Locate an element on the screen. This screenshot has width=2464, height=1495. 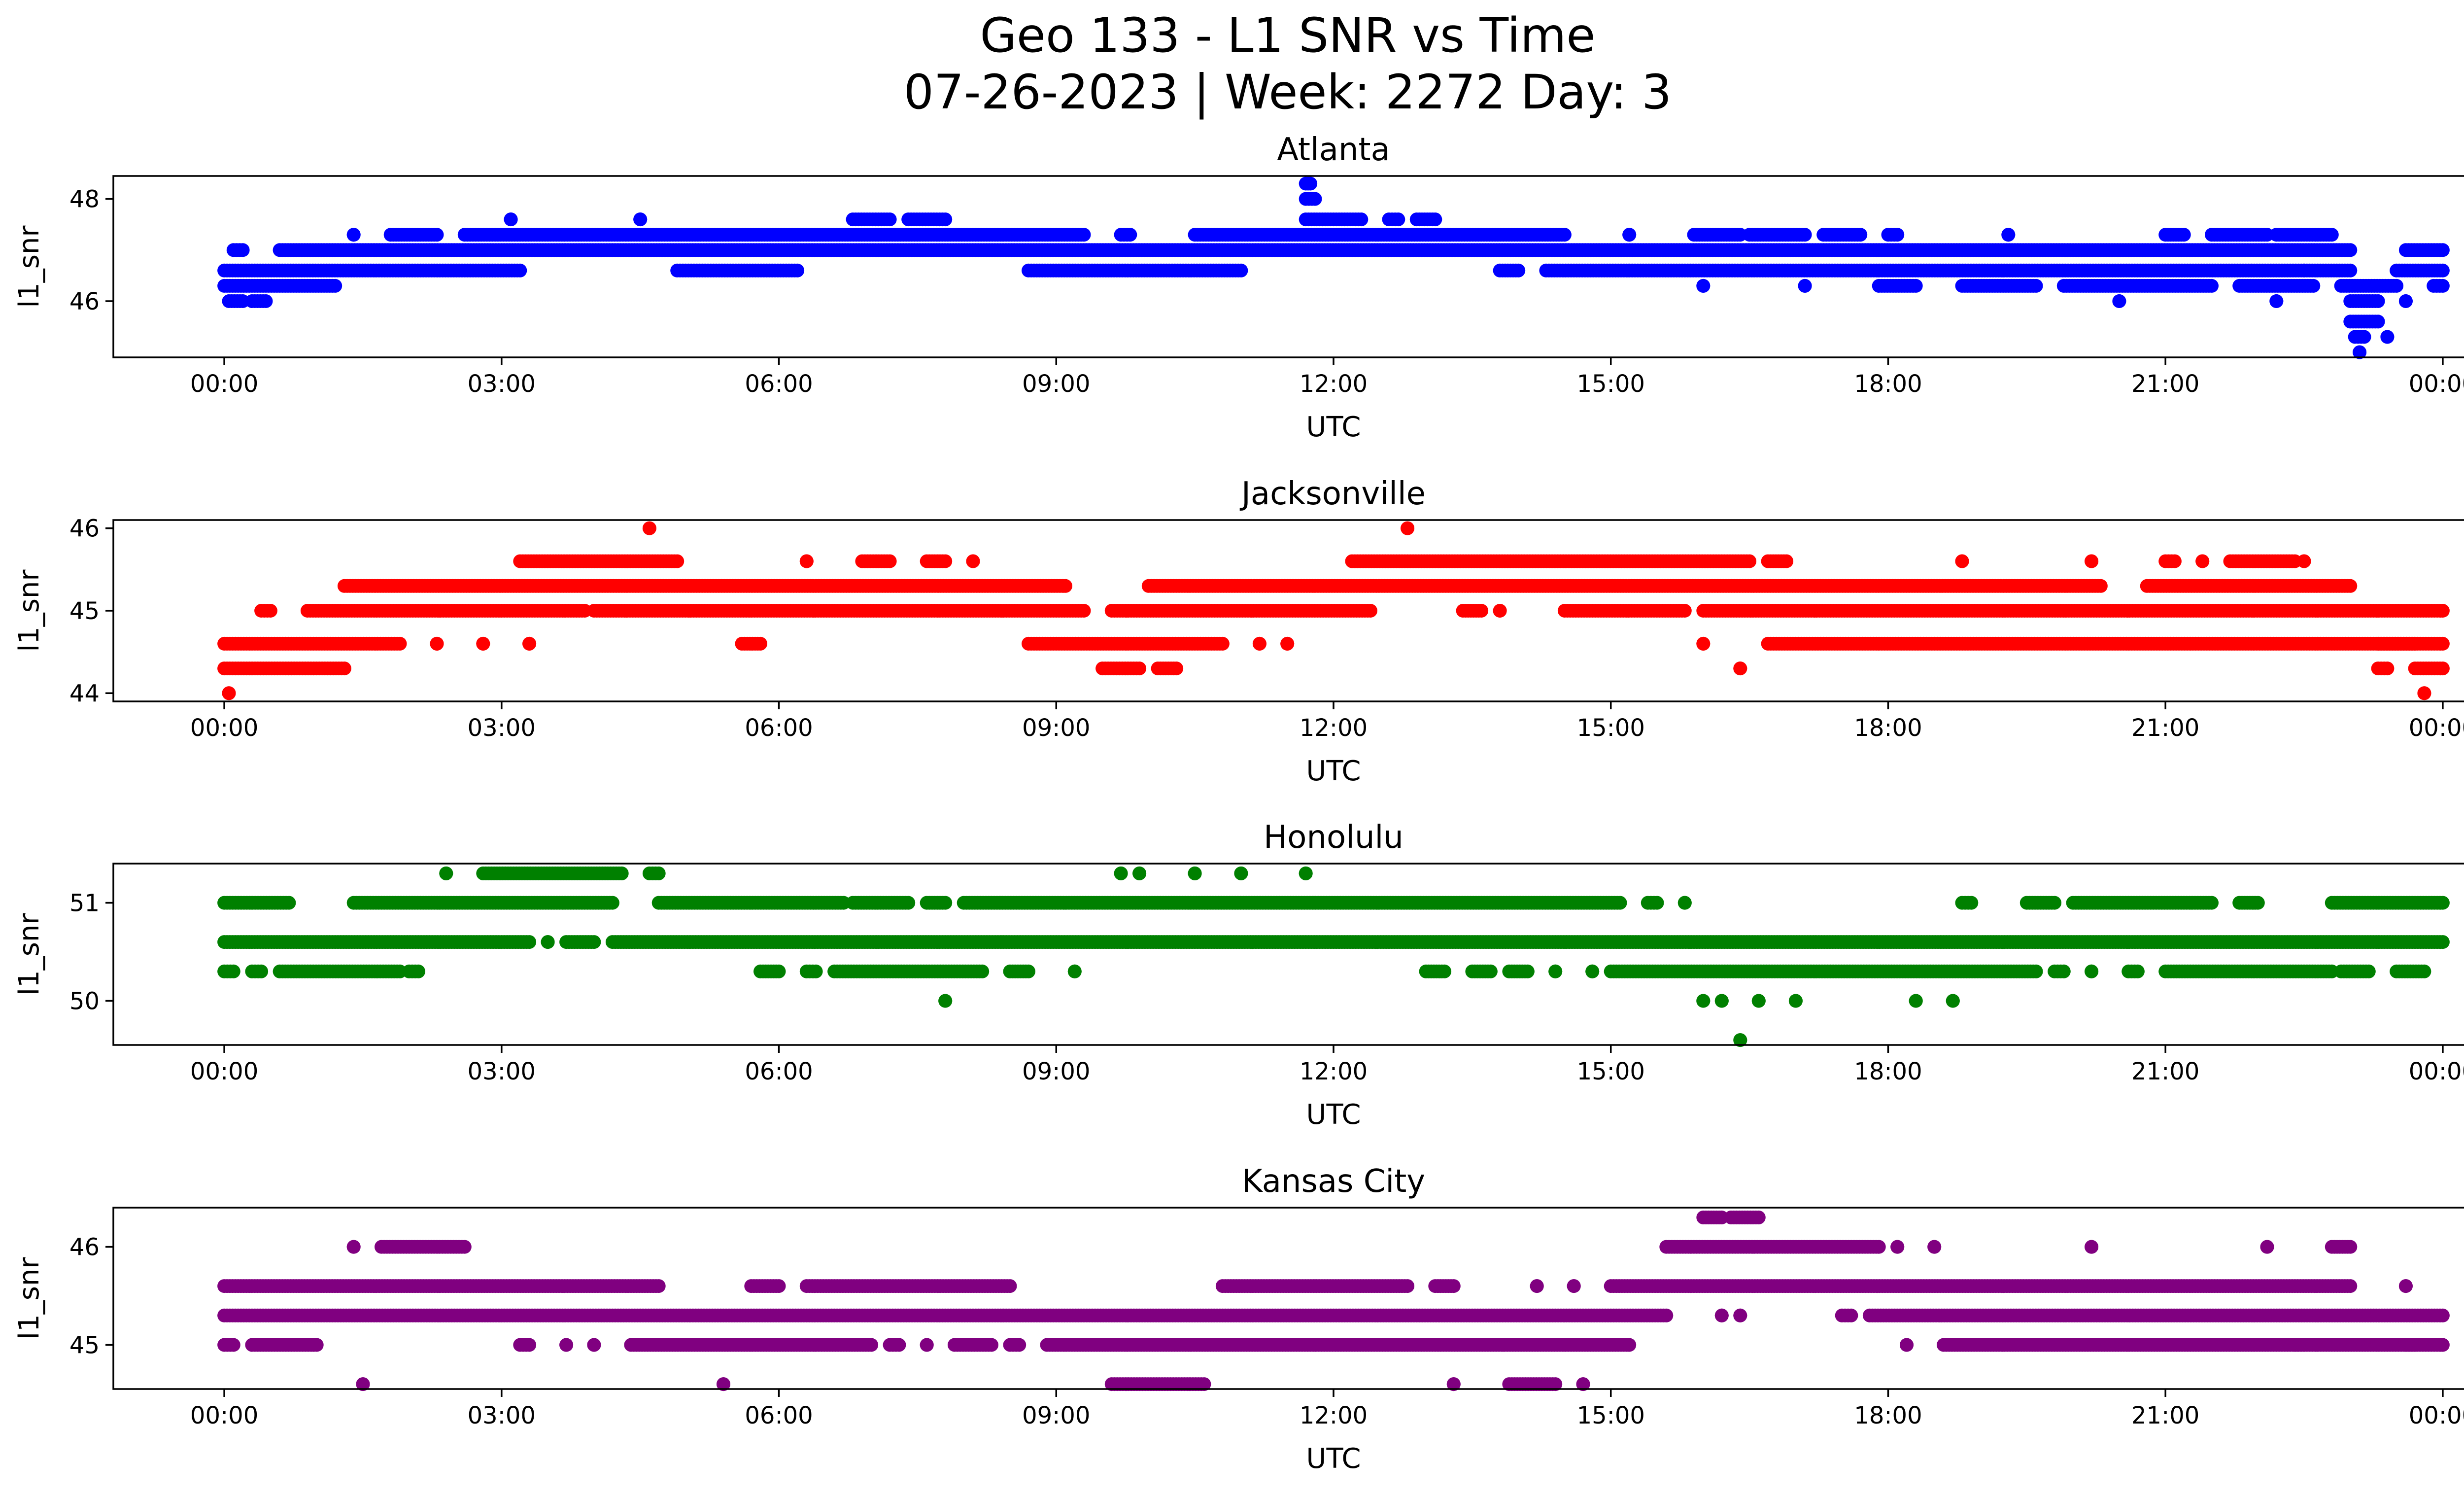
subplot-title: Atlanta is located at coordinates (1333, 150).